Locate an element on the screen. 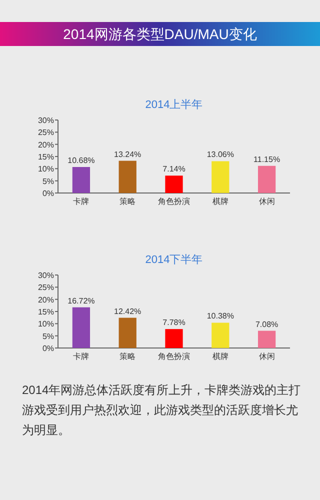 The height and width of the screenshot is (500, 320). data-label: 11.15% is located at coordinates (267, 159).